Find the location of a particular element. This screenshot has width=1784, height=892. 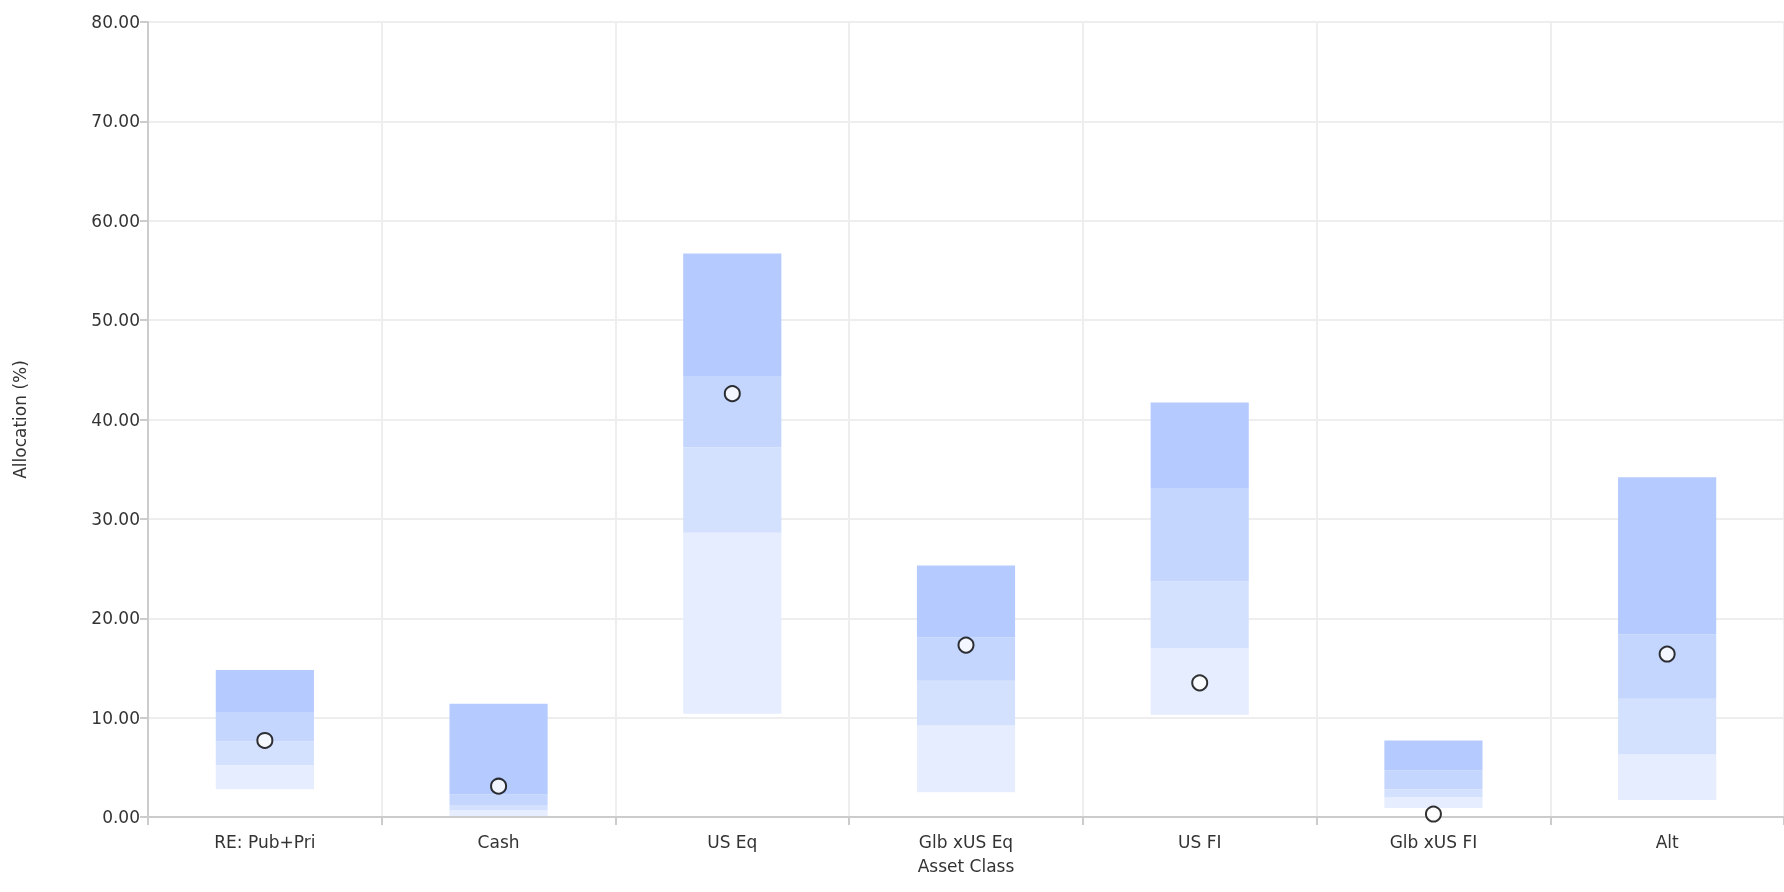

x-tick-label: Glb xUS FI is located at coordinates (1433, 841).